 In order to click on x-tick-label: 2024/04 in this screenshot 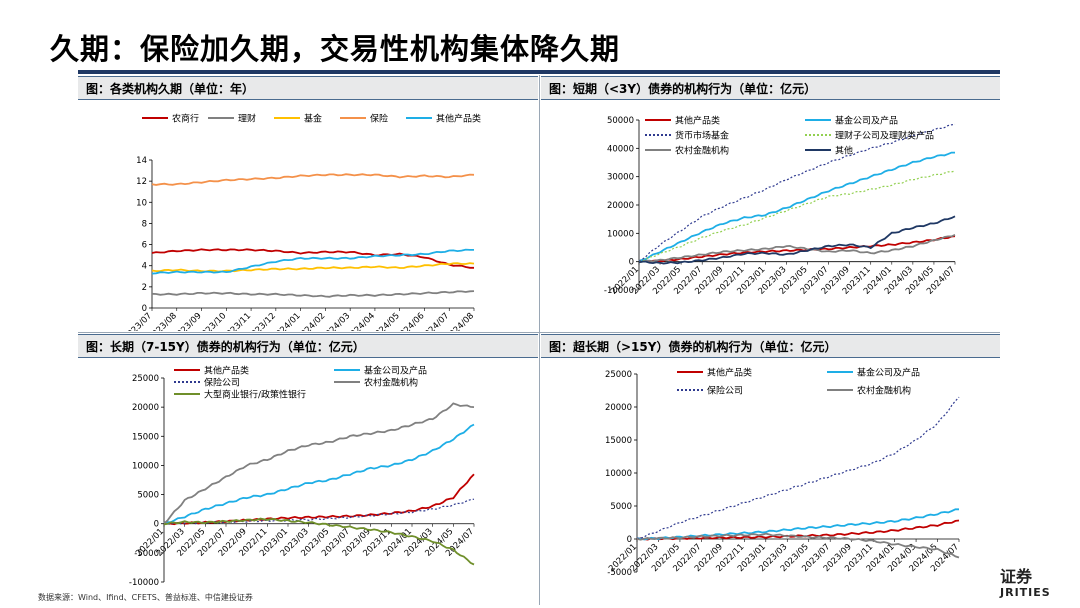, I will do `click(361, 321)`.